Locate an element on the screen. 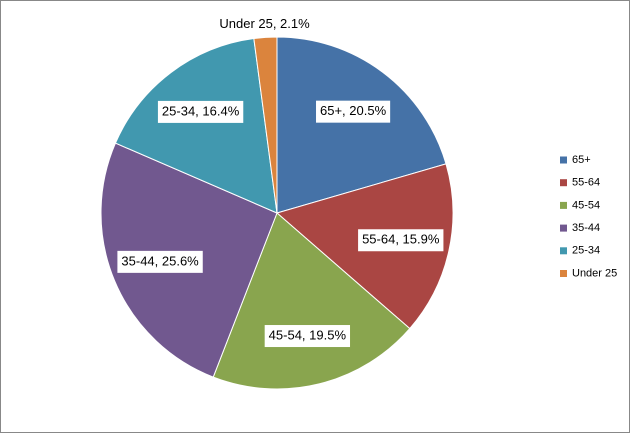  data-label: 45-54, 19.5% is located at coordinates (308, 334).